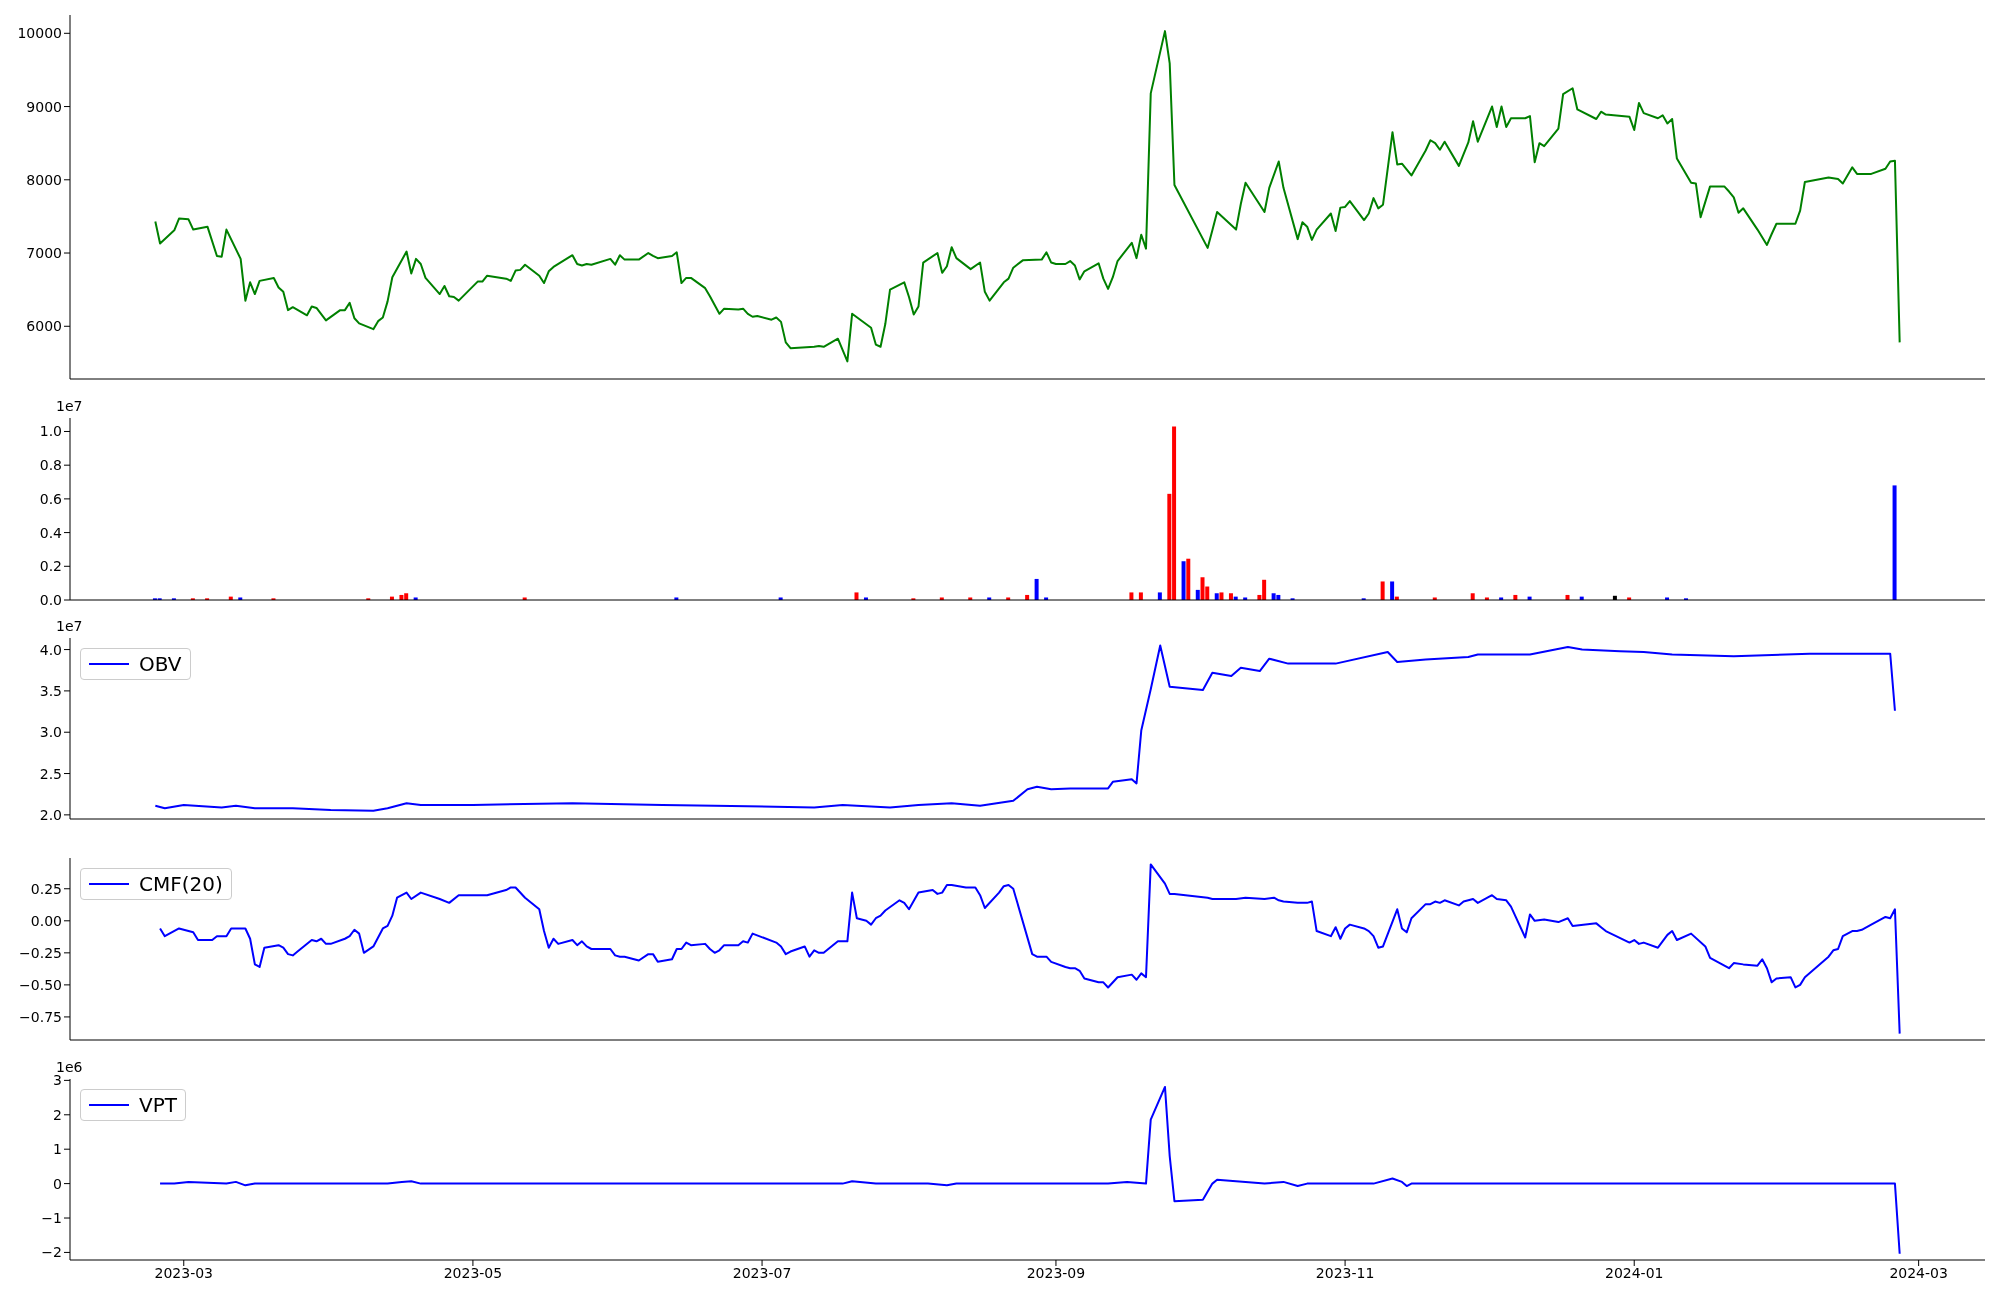 This screenshot has height=1300, width=2000. I want to click on y-tick-label: −1, so click(51, 1217).